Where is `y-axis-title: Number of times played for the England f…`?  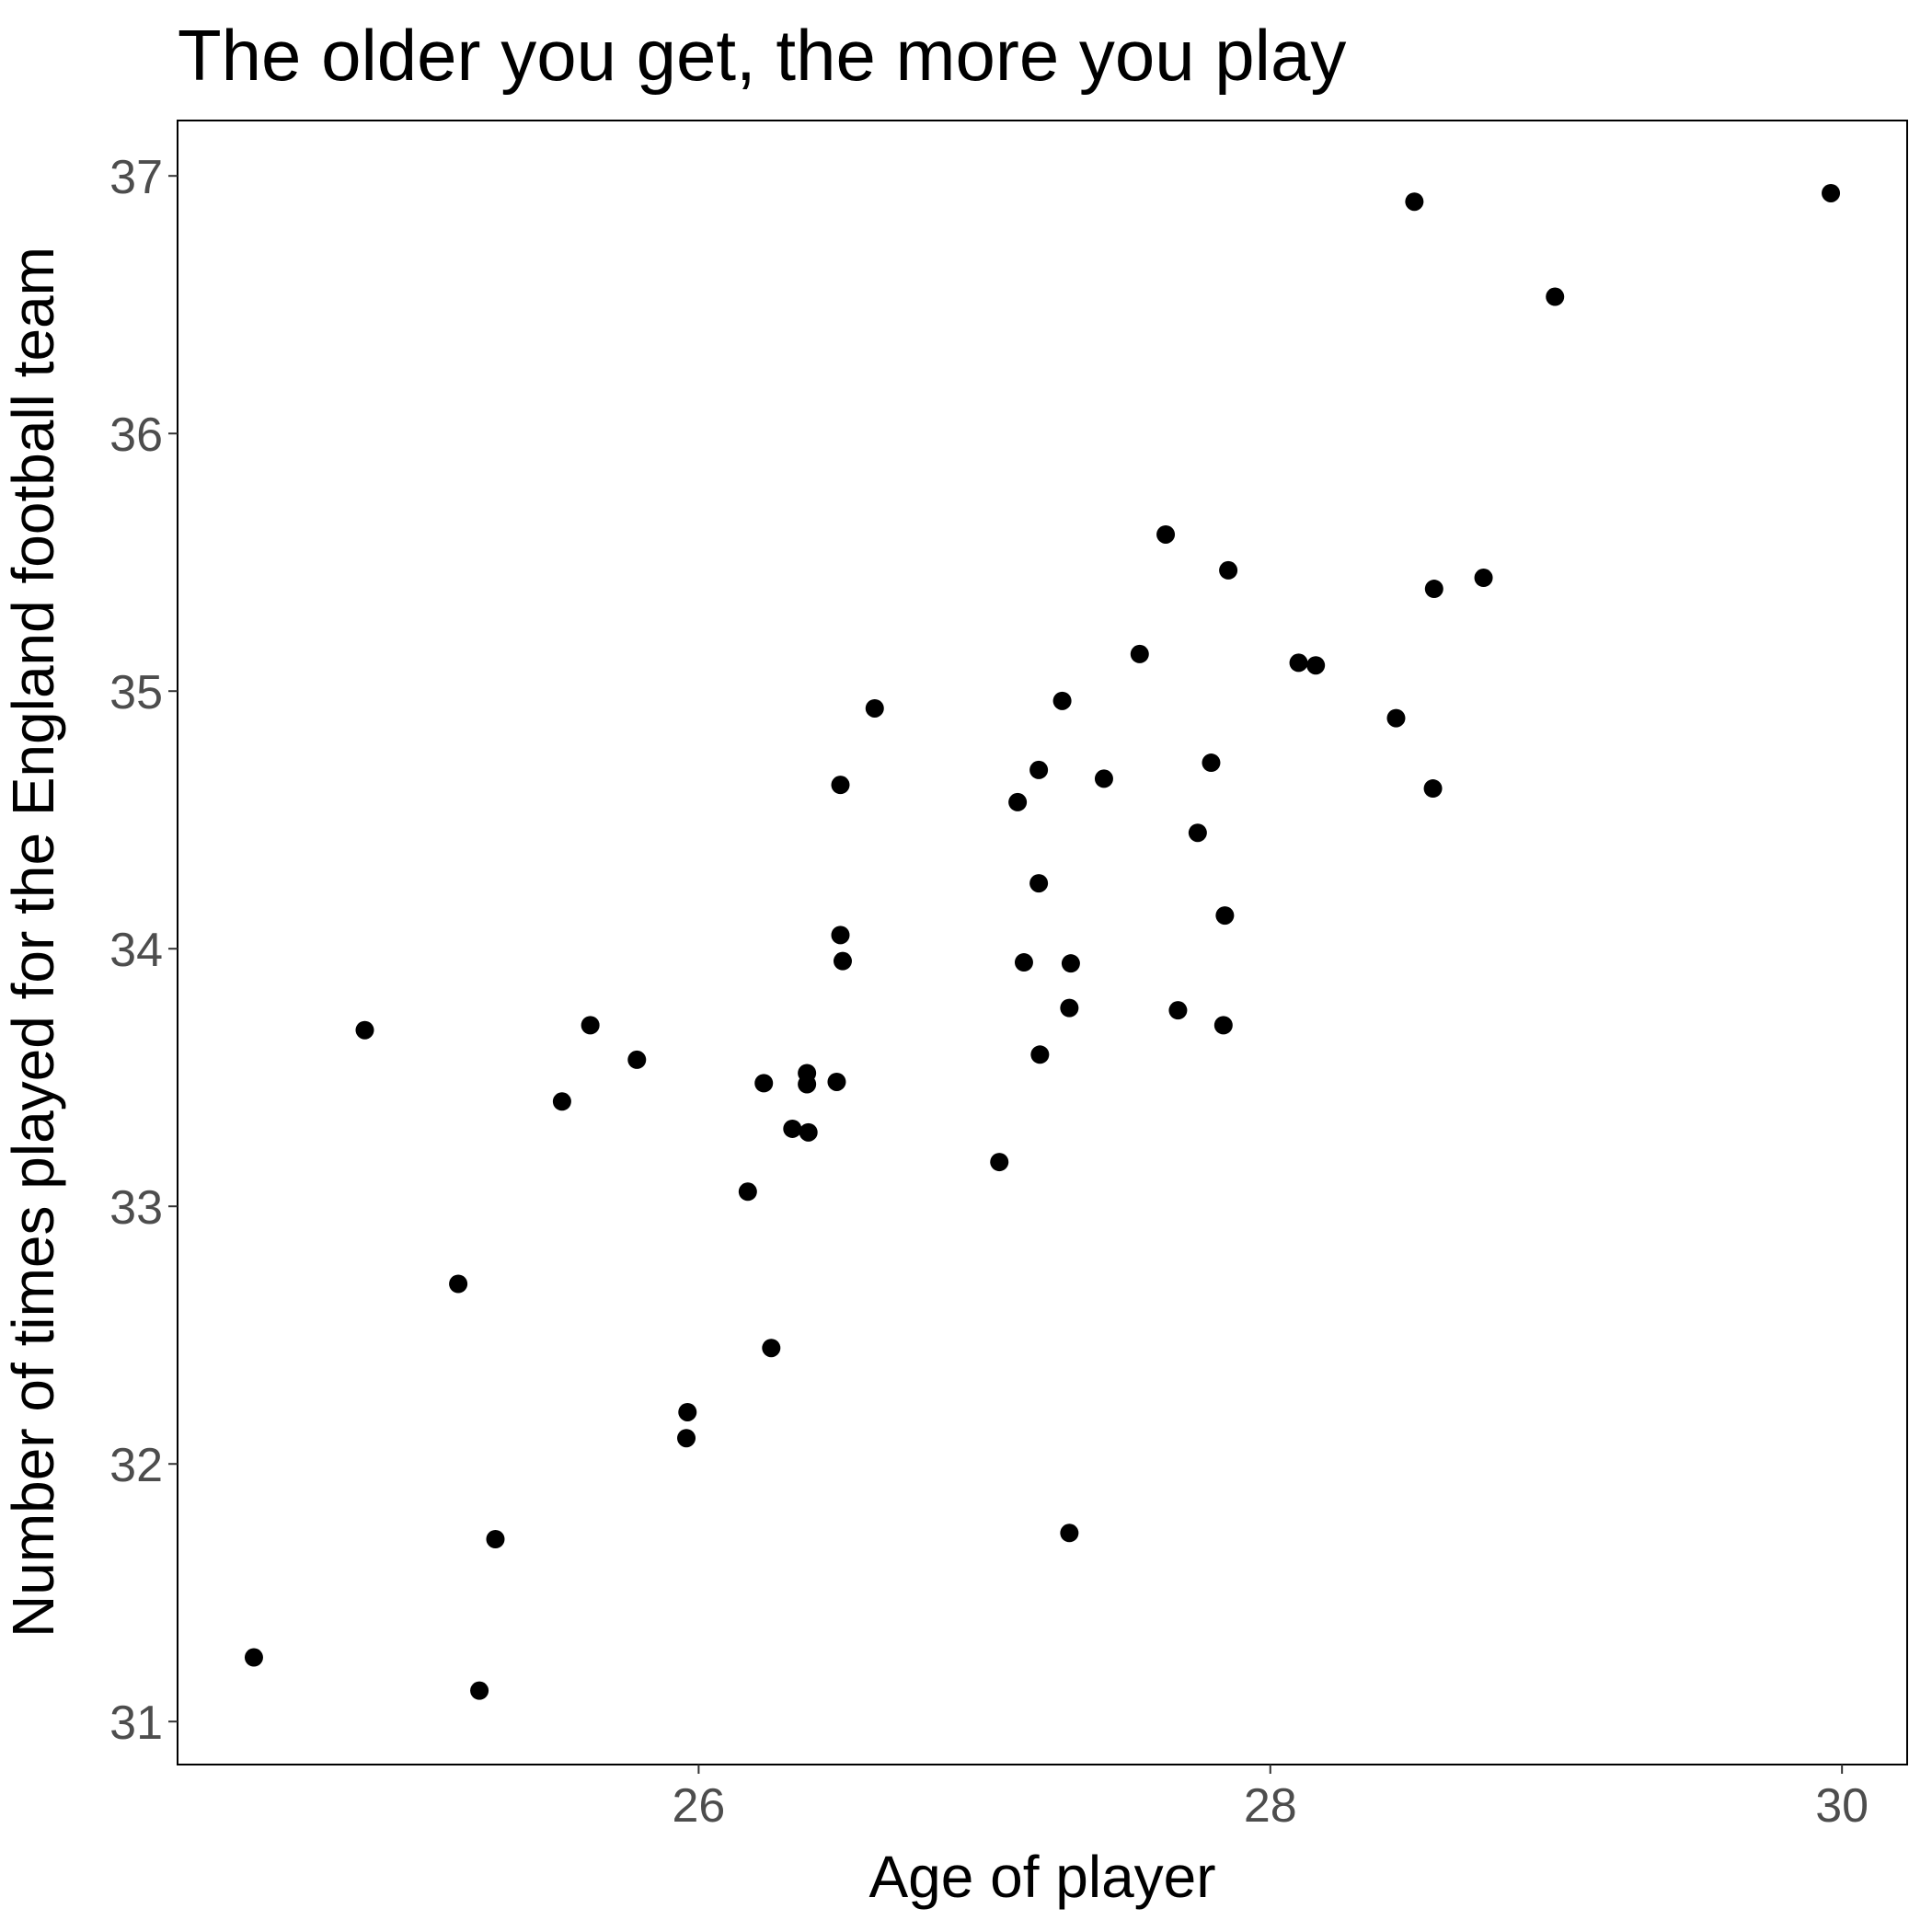
y-axis-title: Number of times played for the England f… is located at coordinates (33, 942).